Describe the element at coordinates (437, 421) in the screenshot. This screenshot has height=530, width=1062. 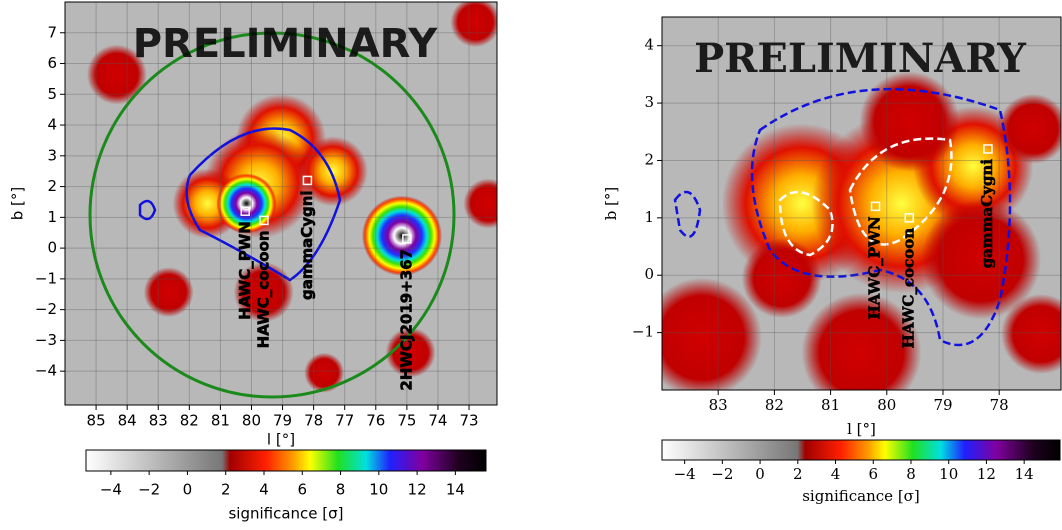
I see `x-tick-label: 74` at that location.